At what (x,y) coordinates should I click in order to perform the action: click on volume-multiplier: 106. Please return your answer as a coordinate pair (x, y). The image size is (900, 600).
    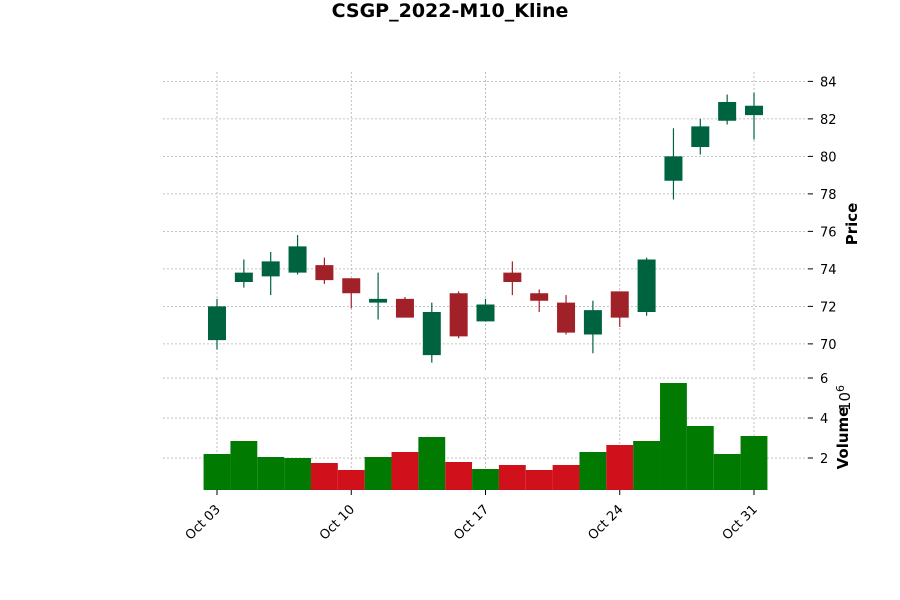
    Looking at the image, I should click on (844, 398).